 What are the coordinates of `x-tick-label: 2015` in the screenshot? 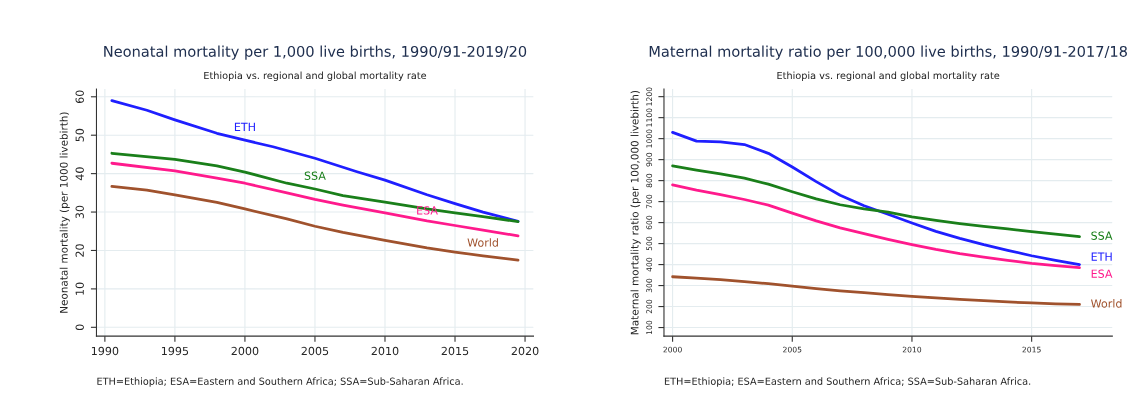 It's located at (455, 351).